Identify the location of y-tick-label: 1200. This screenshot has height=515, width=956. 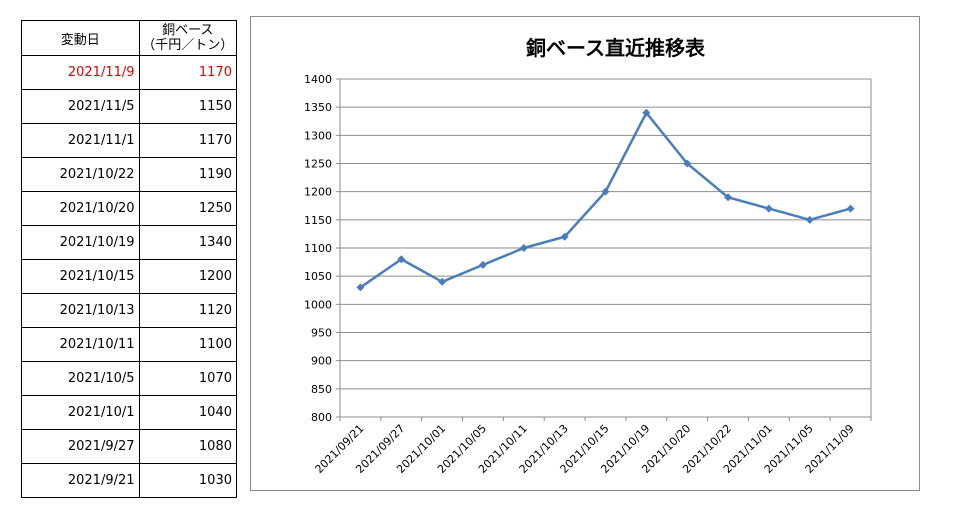
(318, 192).